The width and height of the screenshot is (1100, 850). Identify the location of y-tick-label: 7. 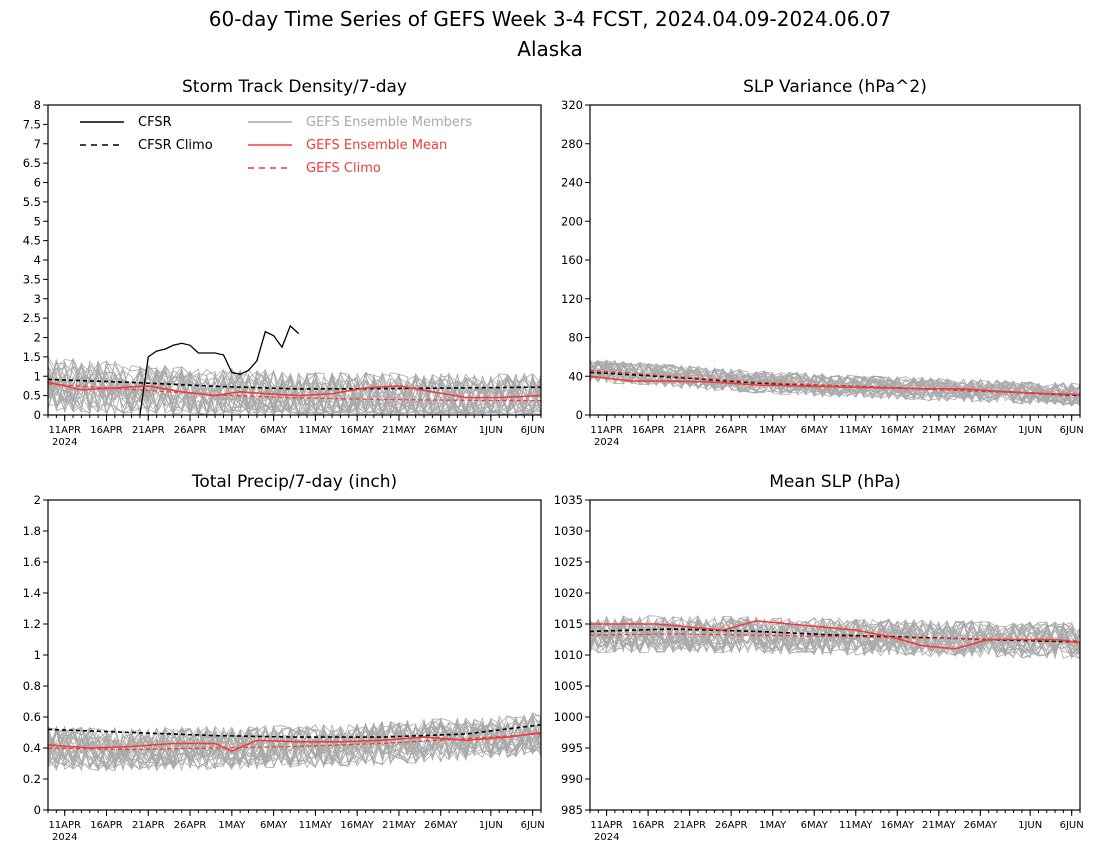
(37, 144).